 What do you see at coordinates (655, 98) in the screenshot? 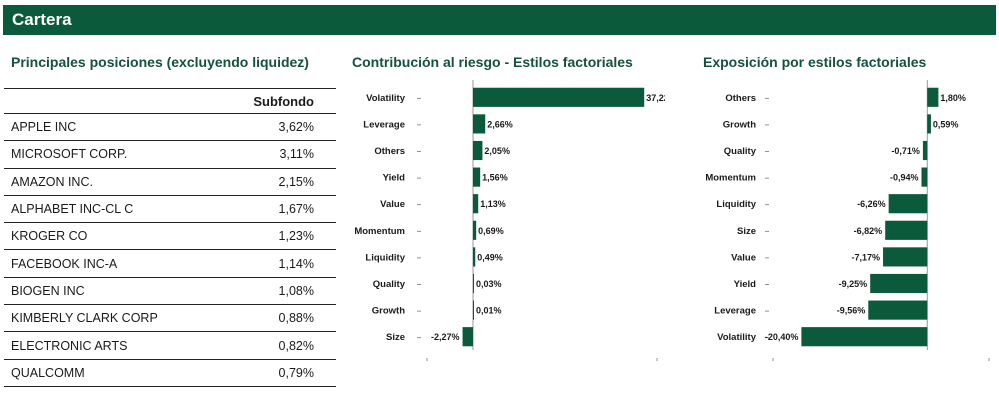
I see `data-label: 37,22%` at bounding box center [655, 98].